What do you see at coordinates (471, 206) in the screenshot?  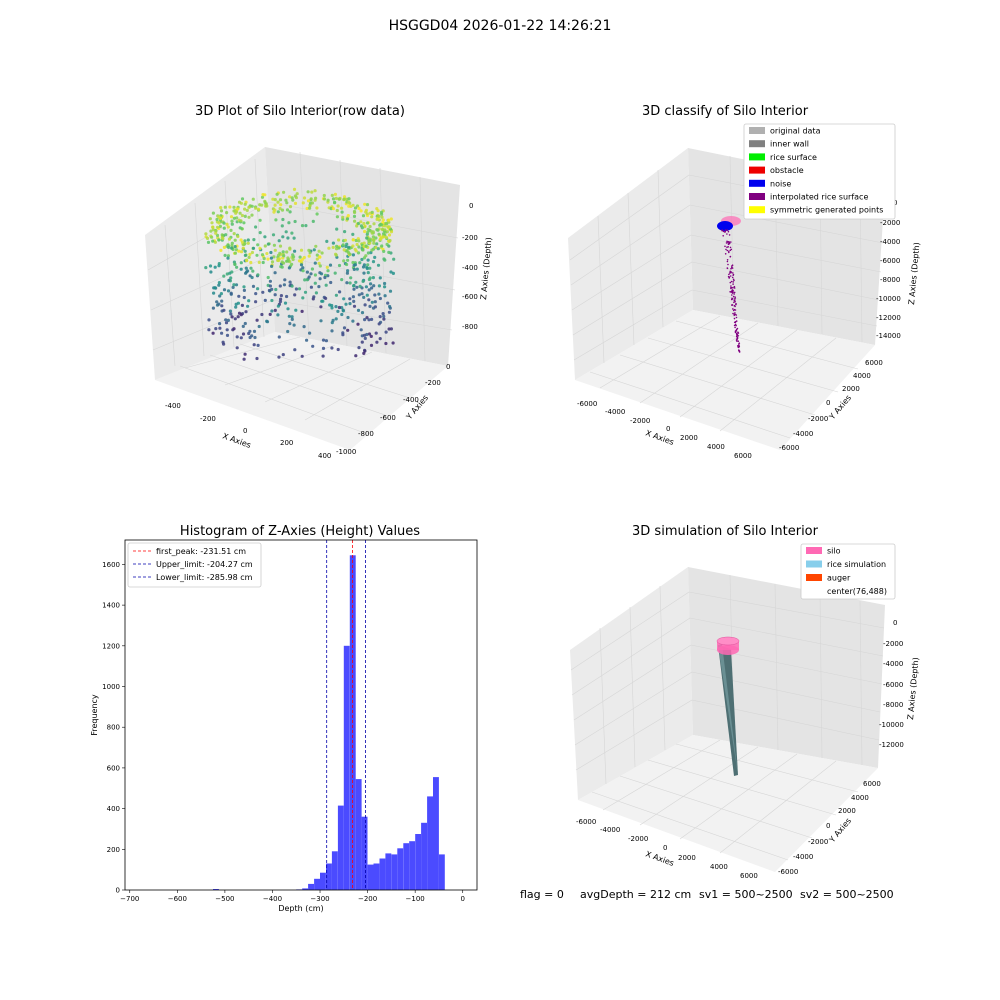 I see `plot1-ztick: 0` at bounding box center [471, 206].